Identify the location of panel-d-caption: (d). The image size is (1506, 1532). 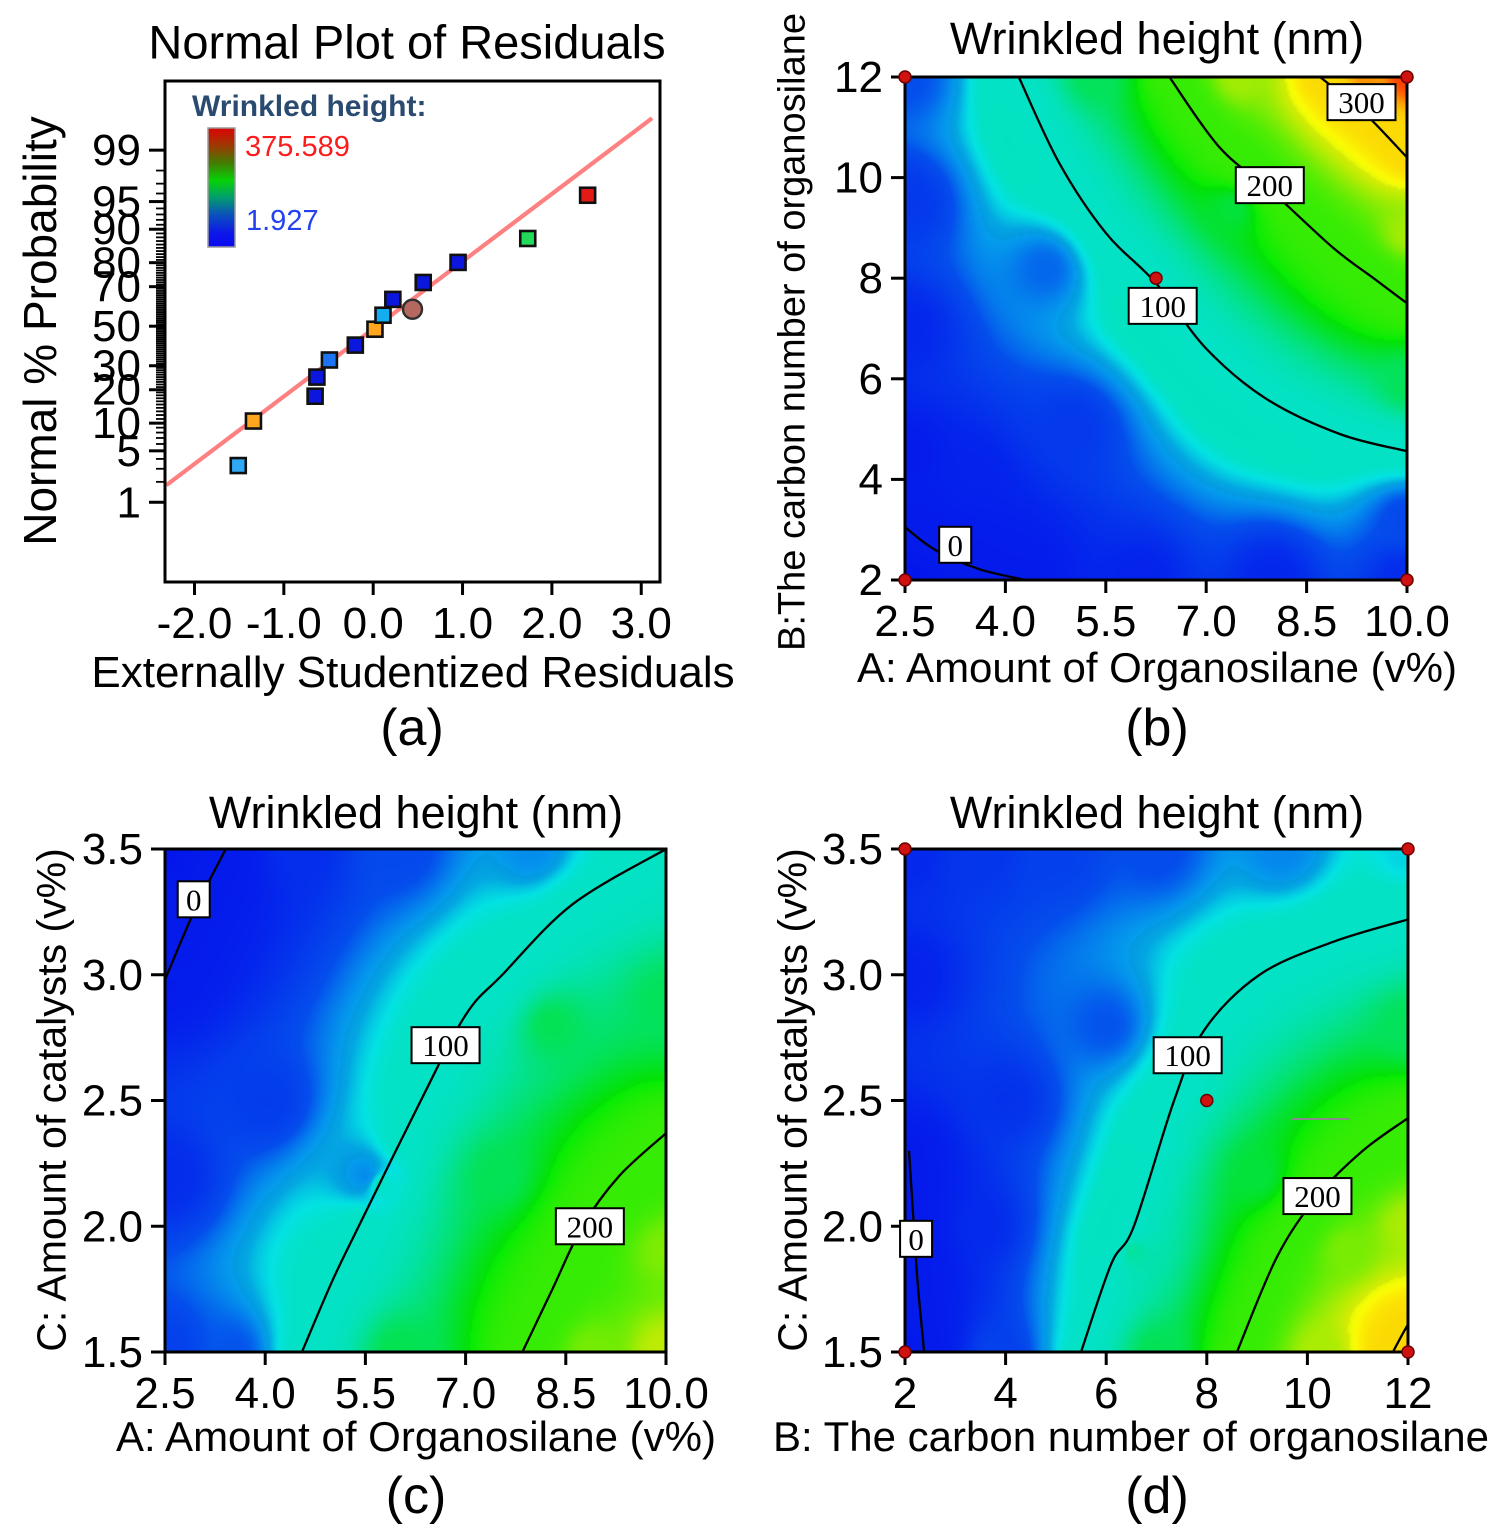
(1157, 1496).